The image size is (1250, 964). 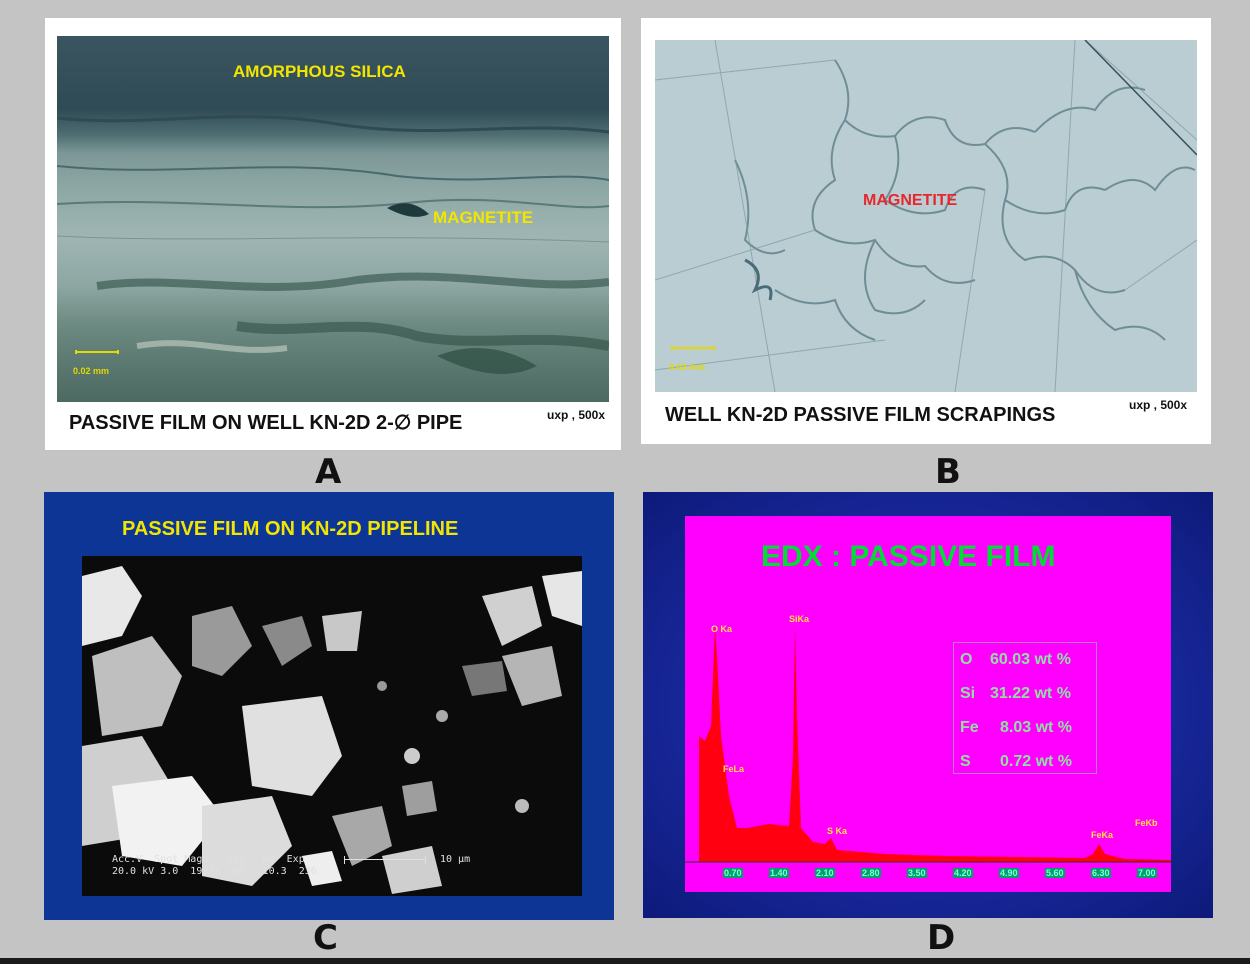 I want to click on edx-tick-label: 0.70, so click(x=733, y=873).